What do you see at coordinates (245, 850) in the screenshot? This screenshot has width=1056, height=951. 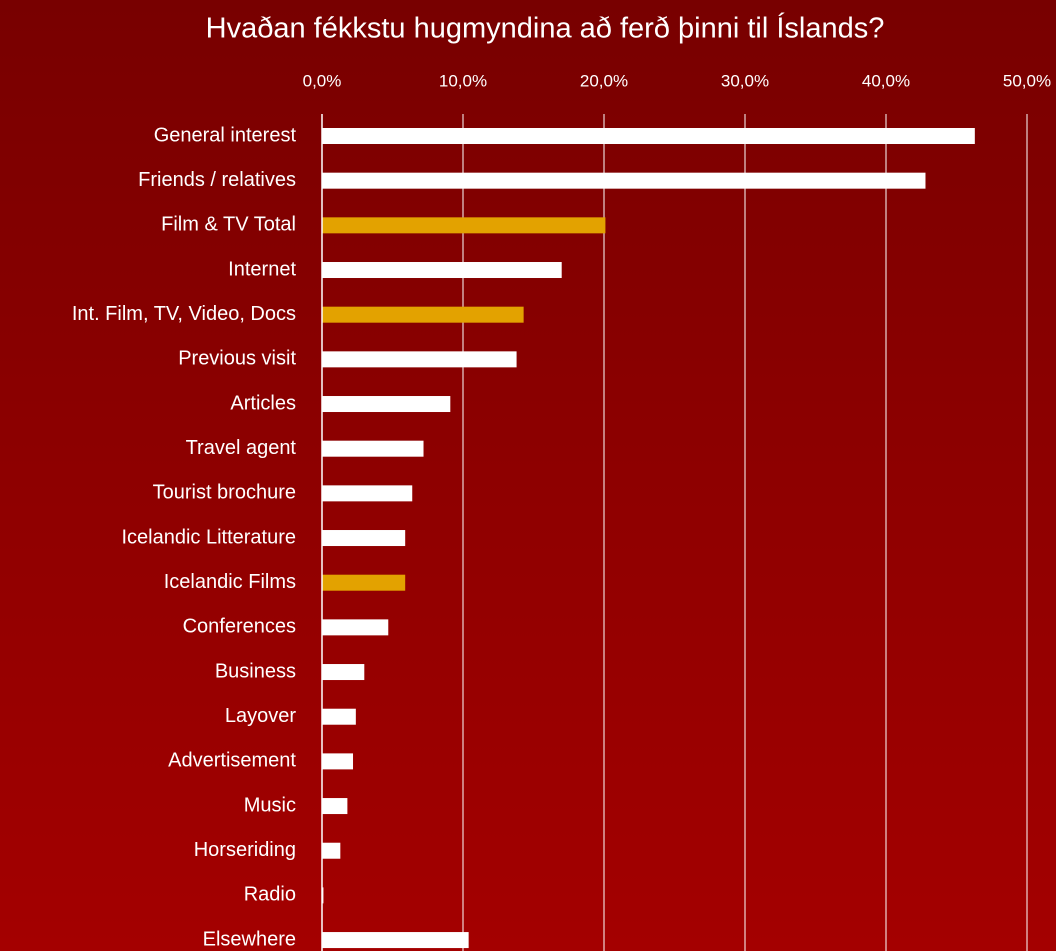 I see `y-tick-label: Horseriding` at bounding box center [245, 850].